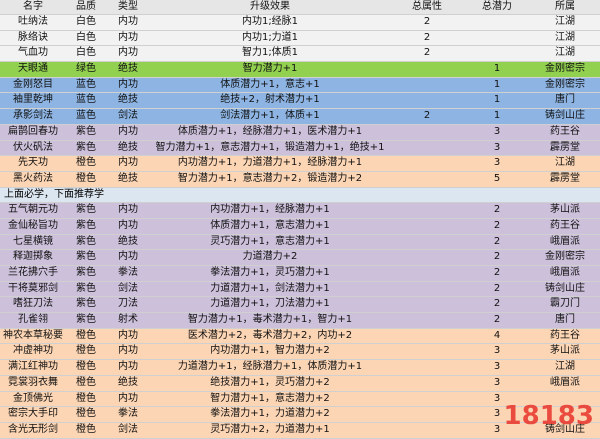 Image resolution: width=600 pixels, height=439 pixels. I want to click on header-cell: 总潜力, so click(497, 6).